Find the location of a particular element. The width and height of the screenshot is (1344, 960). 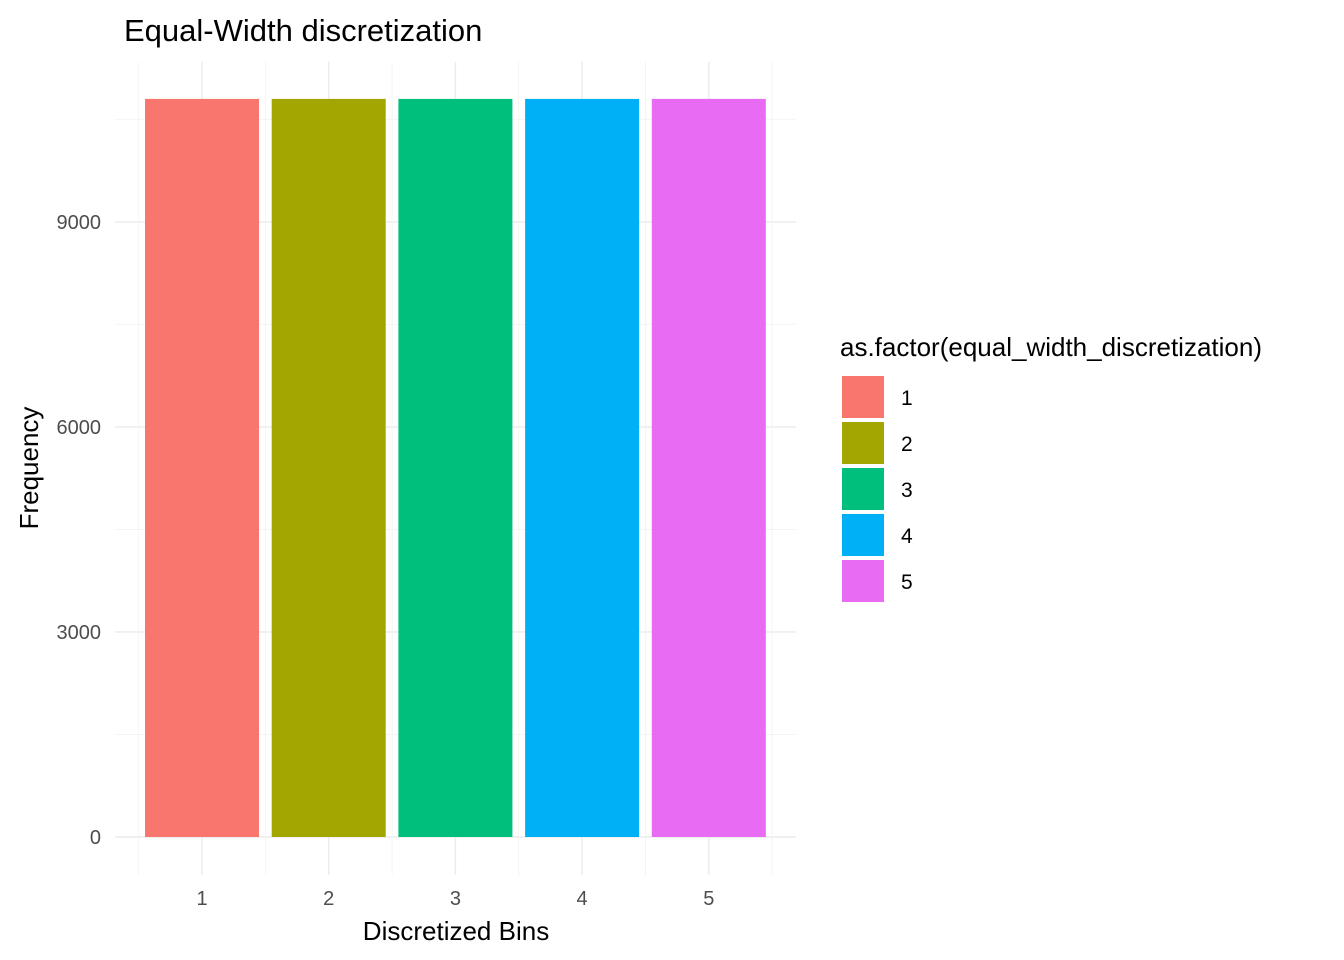

x-tick-label: 2 is located at coordinates (328, 899).